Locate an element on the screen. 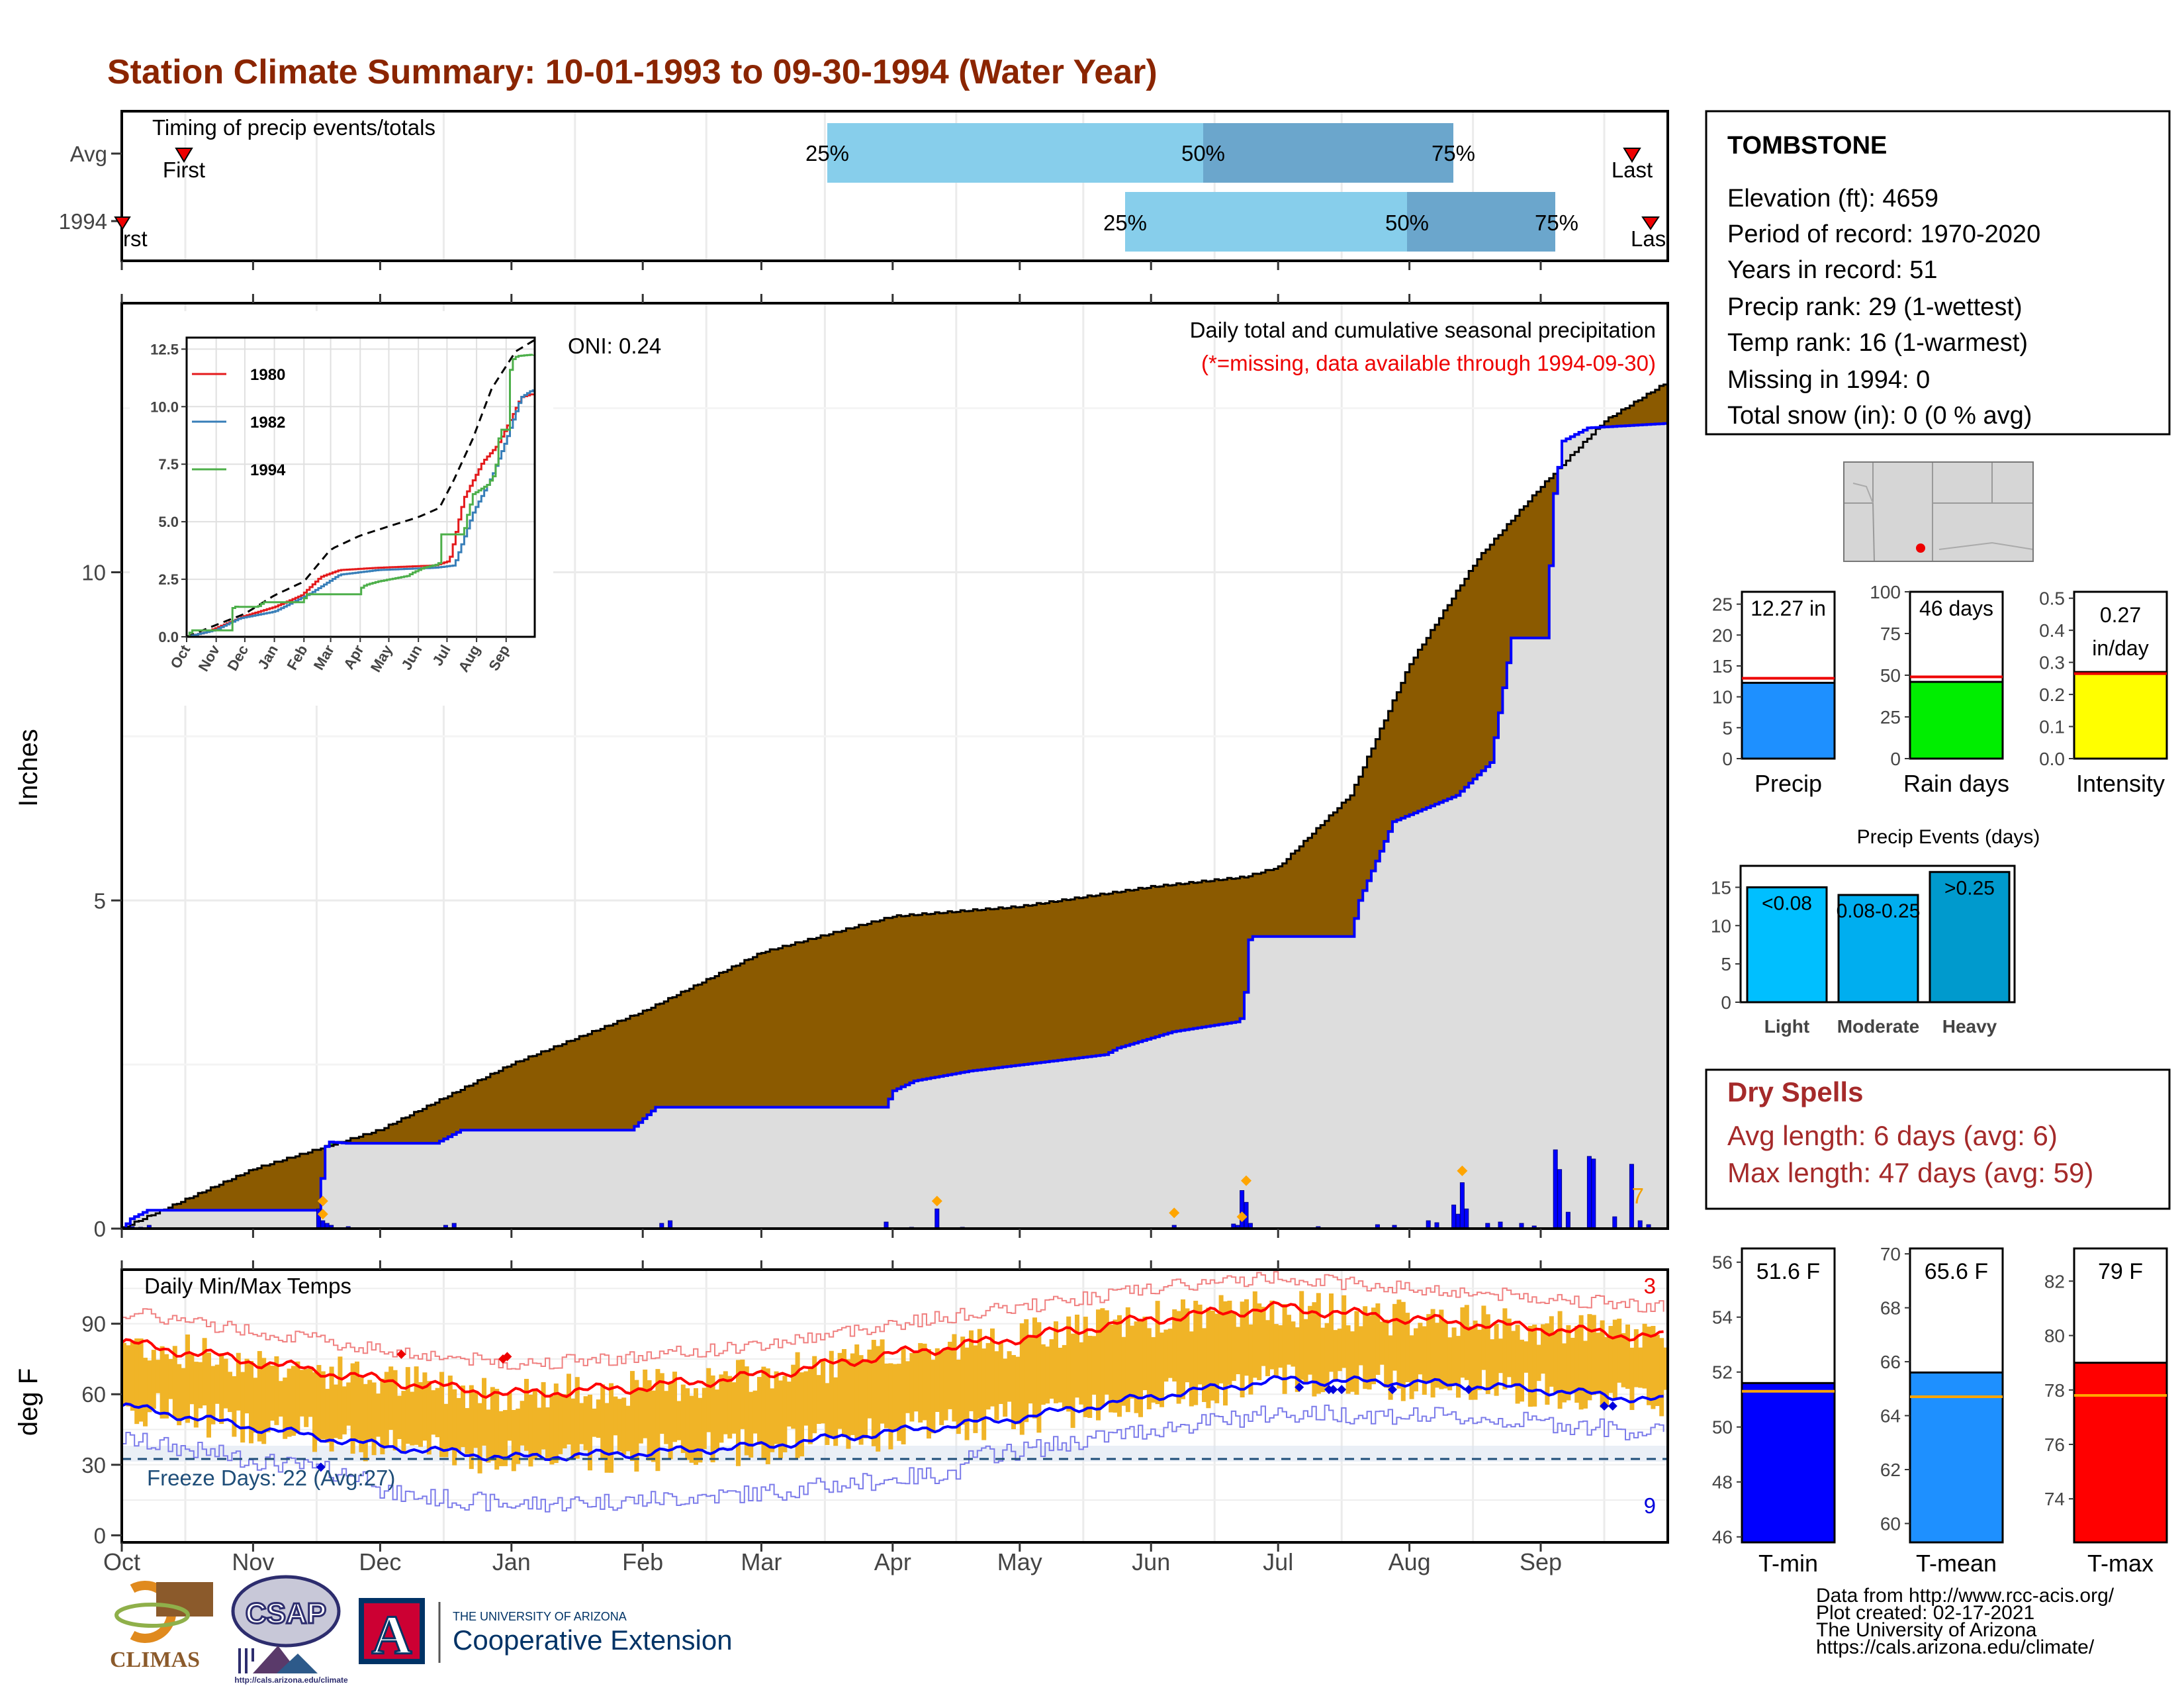 The height and width of the screenshot is (1688, 2184). month-tick-label: Jun is located at coordinates (1151, 1561).